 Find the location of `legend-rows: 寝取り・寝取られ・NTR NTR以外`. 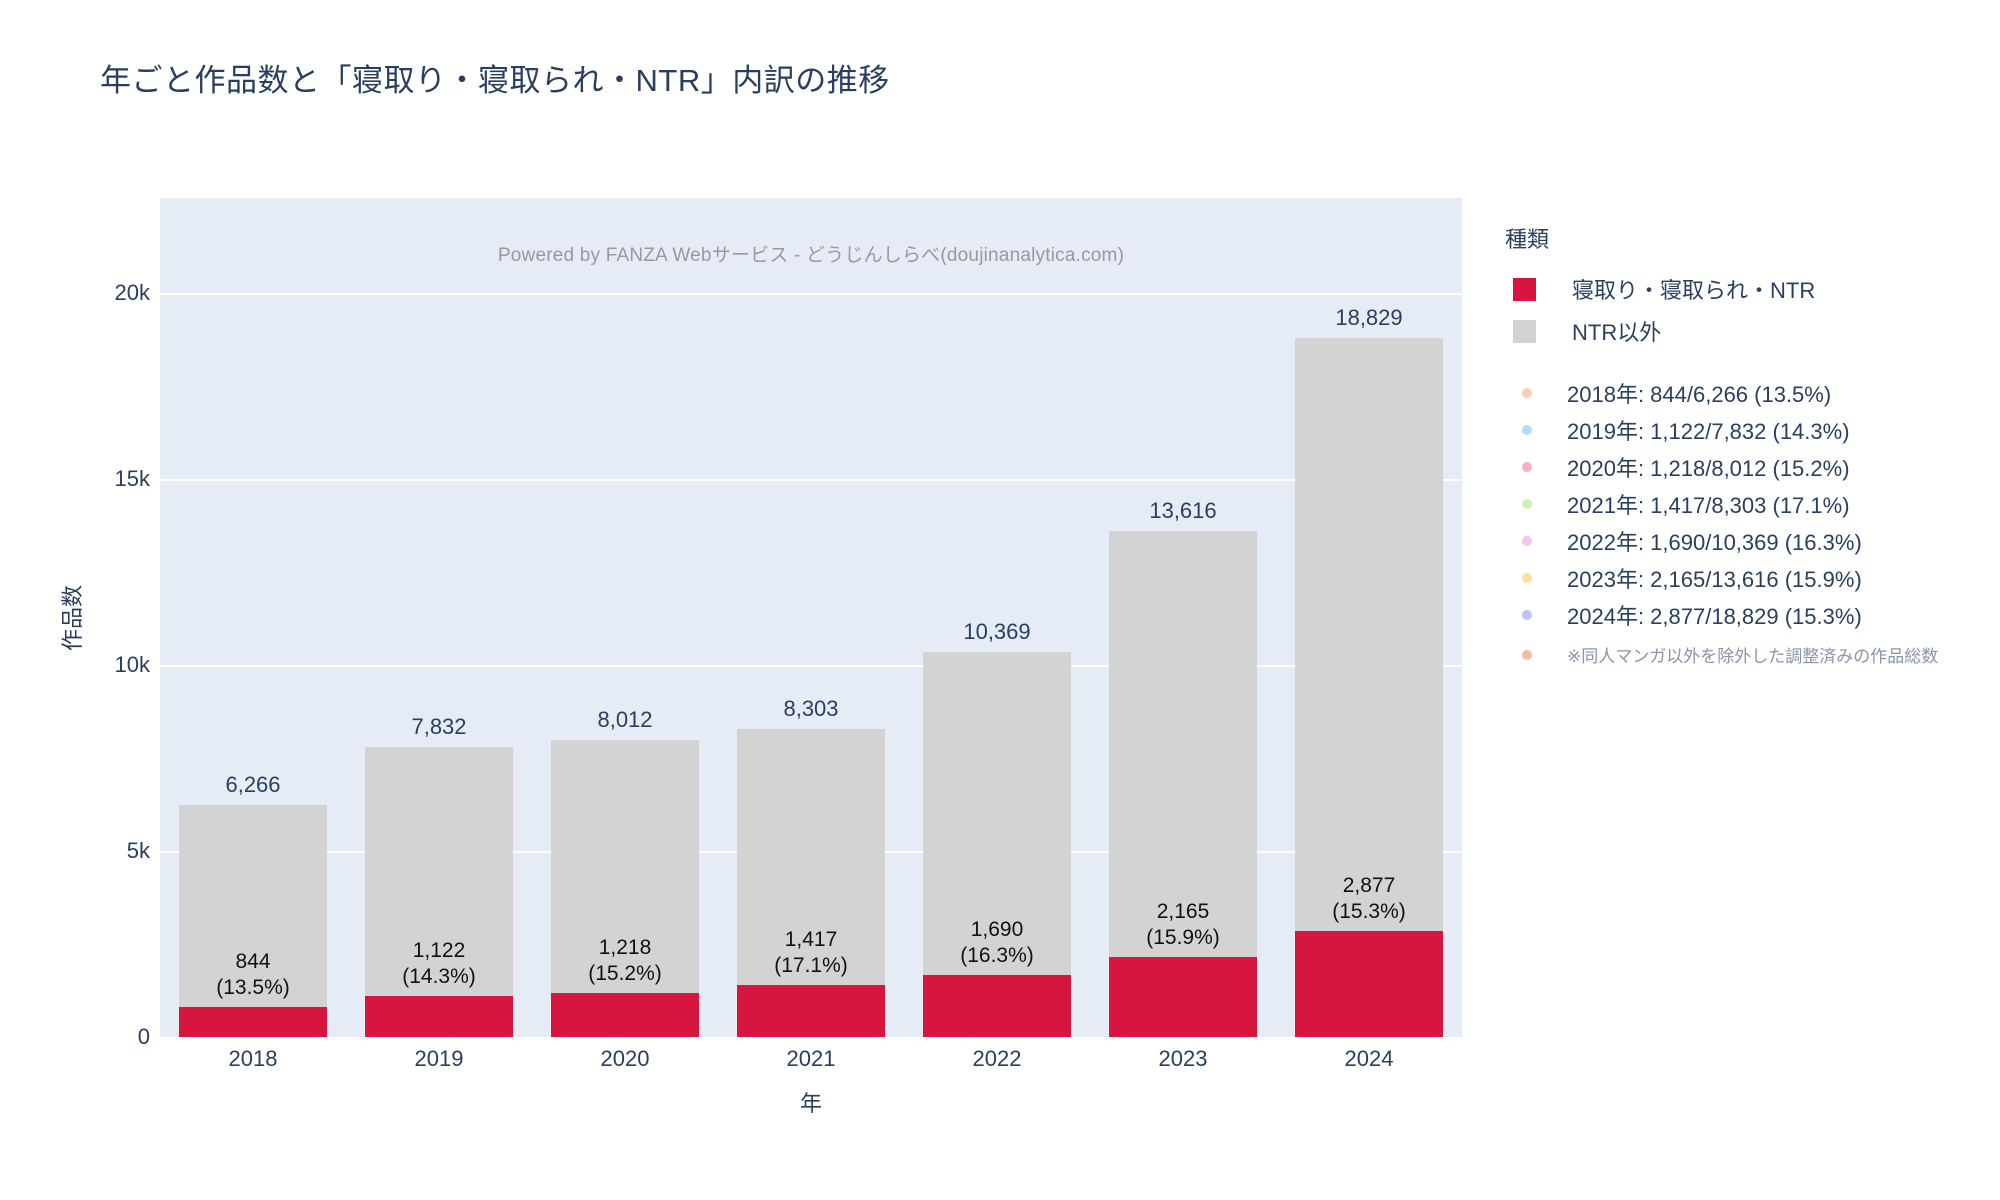

legend-rows: 寝取り・寝取られ・NTR NTR以外 is located at coordinates (1740, 310).